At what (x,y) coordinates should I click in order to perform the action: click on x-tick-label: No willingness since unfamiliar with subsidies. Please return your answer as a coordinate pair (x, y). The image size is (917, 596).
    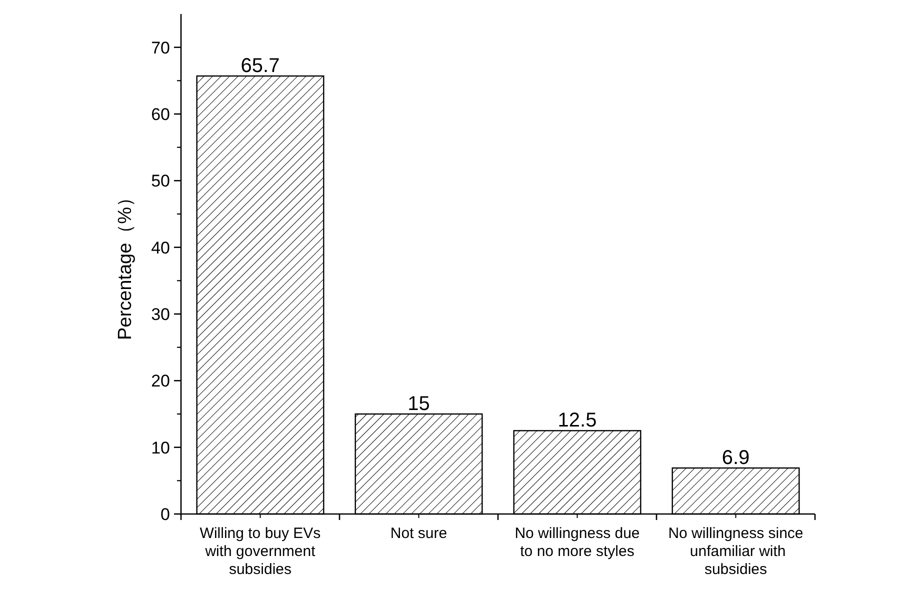
    Looking at the image, I should click on (736, 551).